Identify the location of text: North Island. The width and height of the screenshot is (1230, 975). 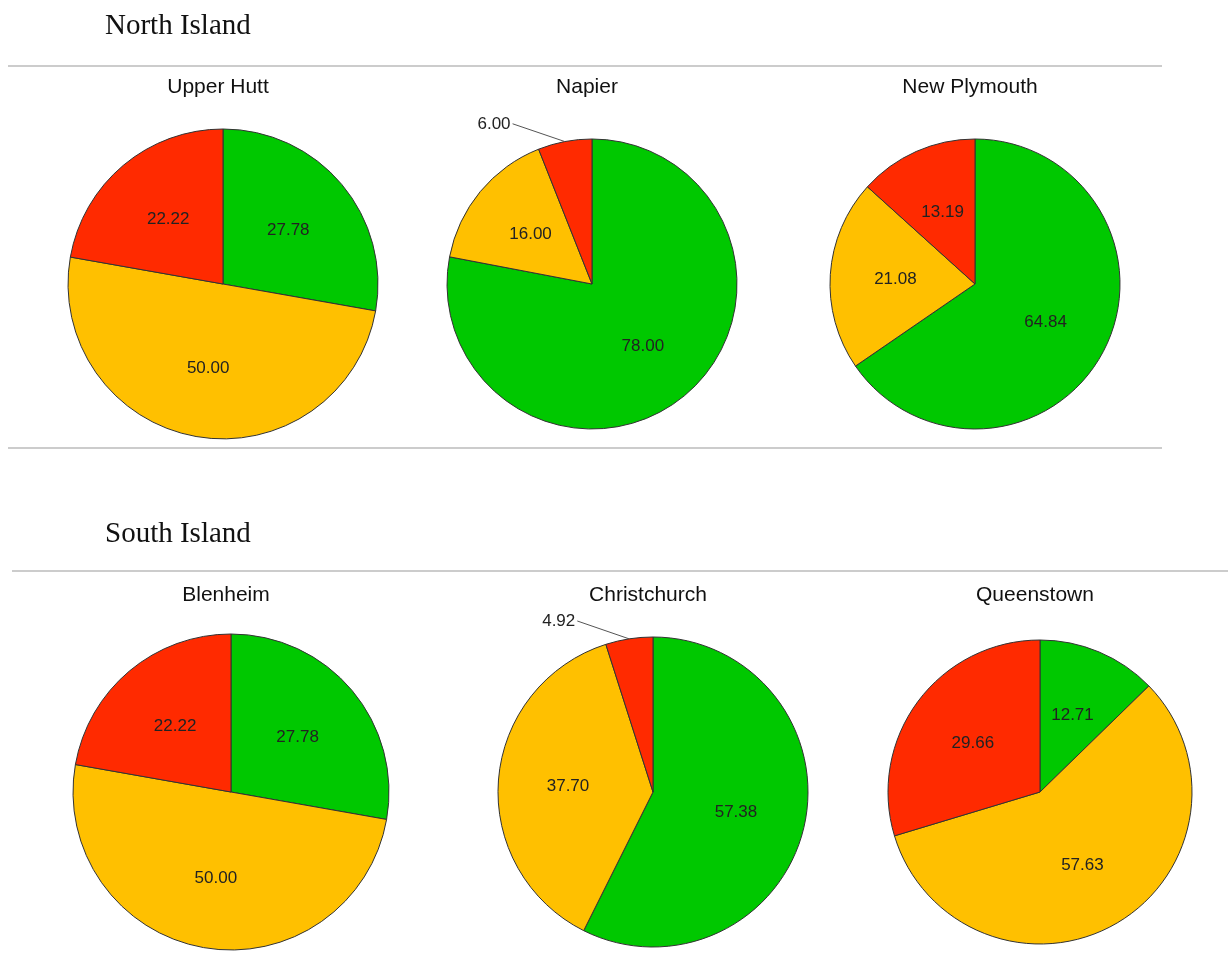
(178, 24).